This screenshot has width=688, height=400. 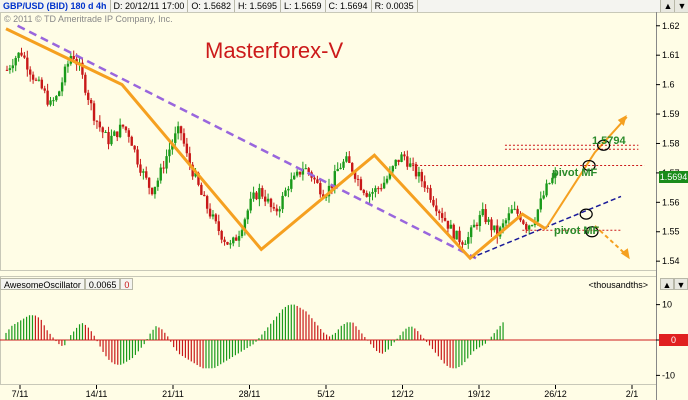 I want to click on price-tick-label: 1.59, so click(x=671, y=114).